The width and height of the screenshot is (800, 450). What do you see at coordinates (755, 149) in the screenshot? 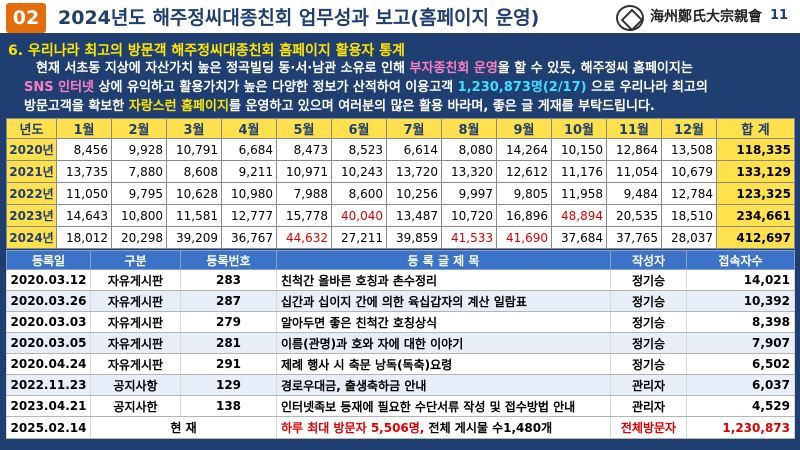
I see `stats-total-cell: 118,335` at bounding box center [755, 149].